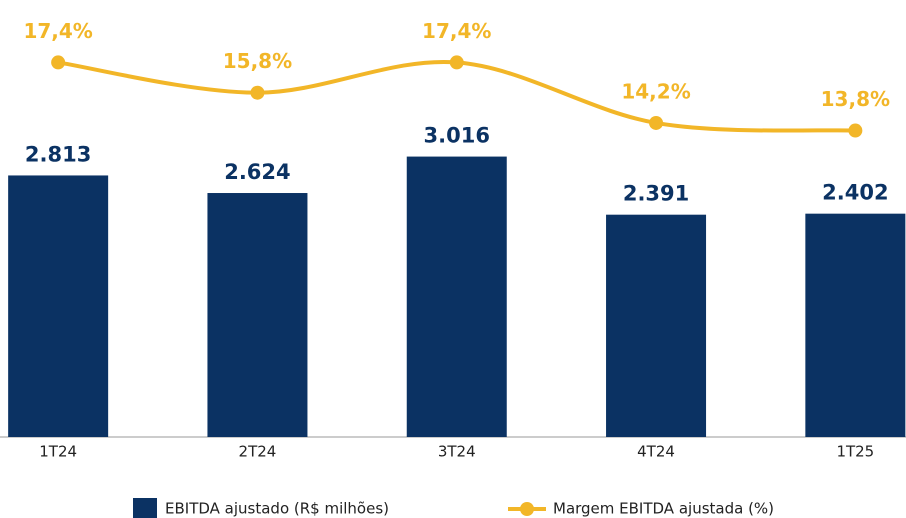 This screenshot has height=518, width=906. What do you see at coordinates (457, 452) in the screenshot?
I see `x-tick-label: 3T24` at bounding box center [457, 452].